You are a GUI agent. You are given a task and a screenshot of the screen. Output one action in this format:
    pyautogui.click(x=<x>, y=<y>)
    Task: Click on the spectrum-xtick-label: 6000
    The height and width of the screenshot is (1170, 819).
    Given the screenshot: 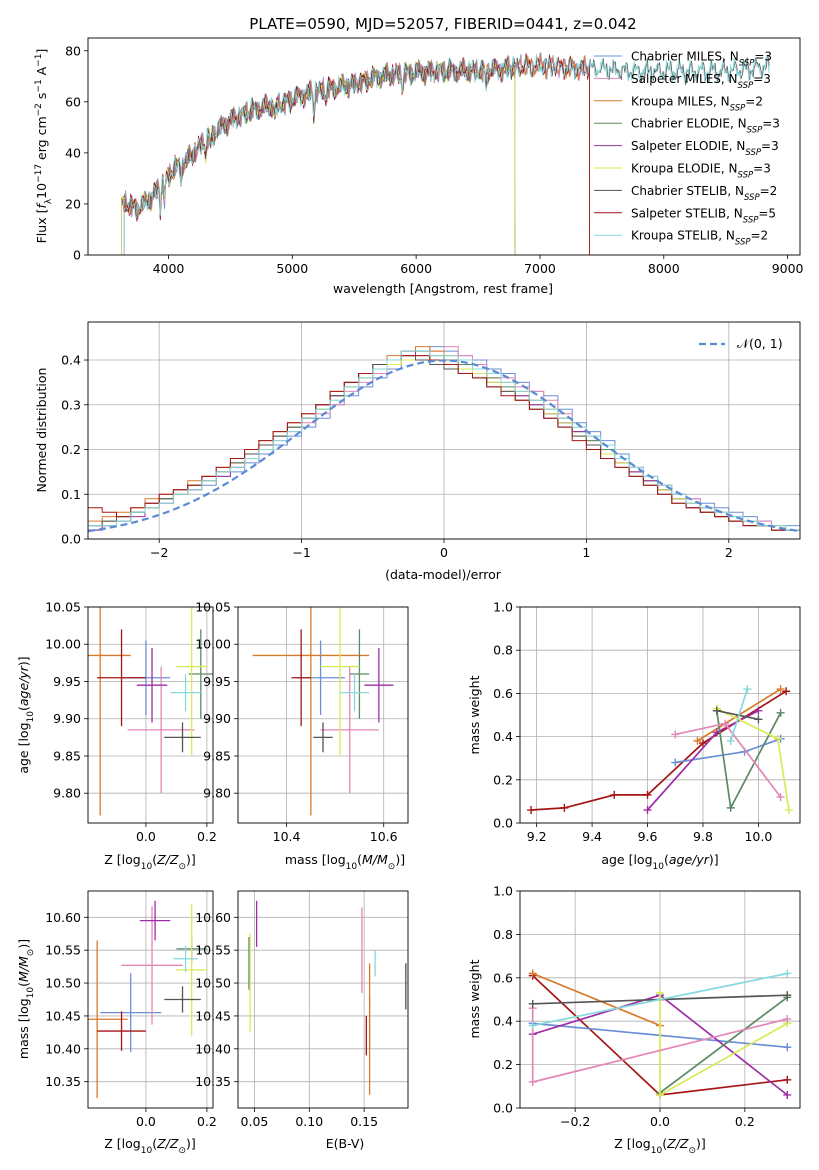 What is the action you would take?
    pyautogui.click(x=416, y=268)
    